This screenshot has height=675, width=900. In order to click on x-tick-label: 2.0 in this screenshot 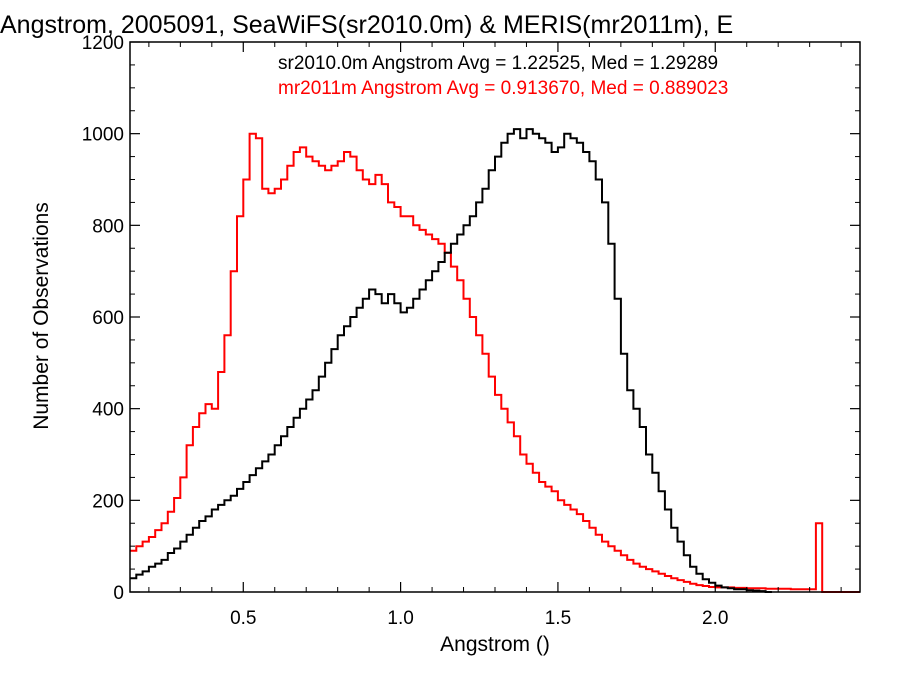, I will do `click(715, 618)`.